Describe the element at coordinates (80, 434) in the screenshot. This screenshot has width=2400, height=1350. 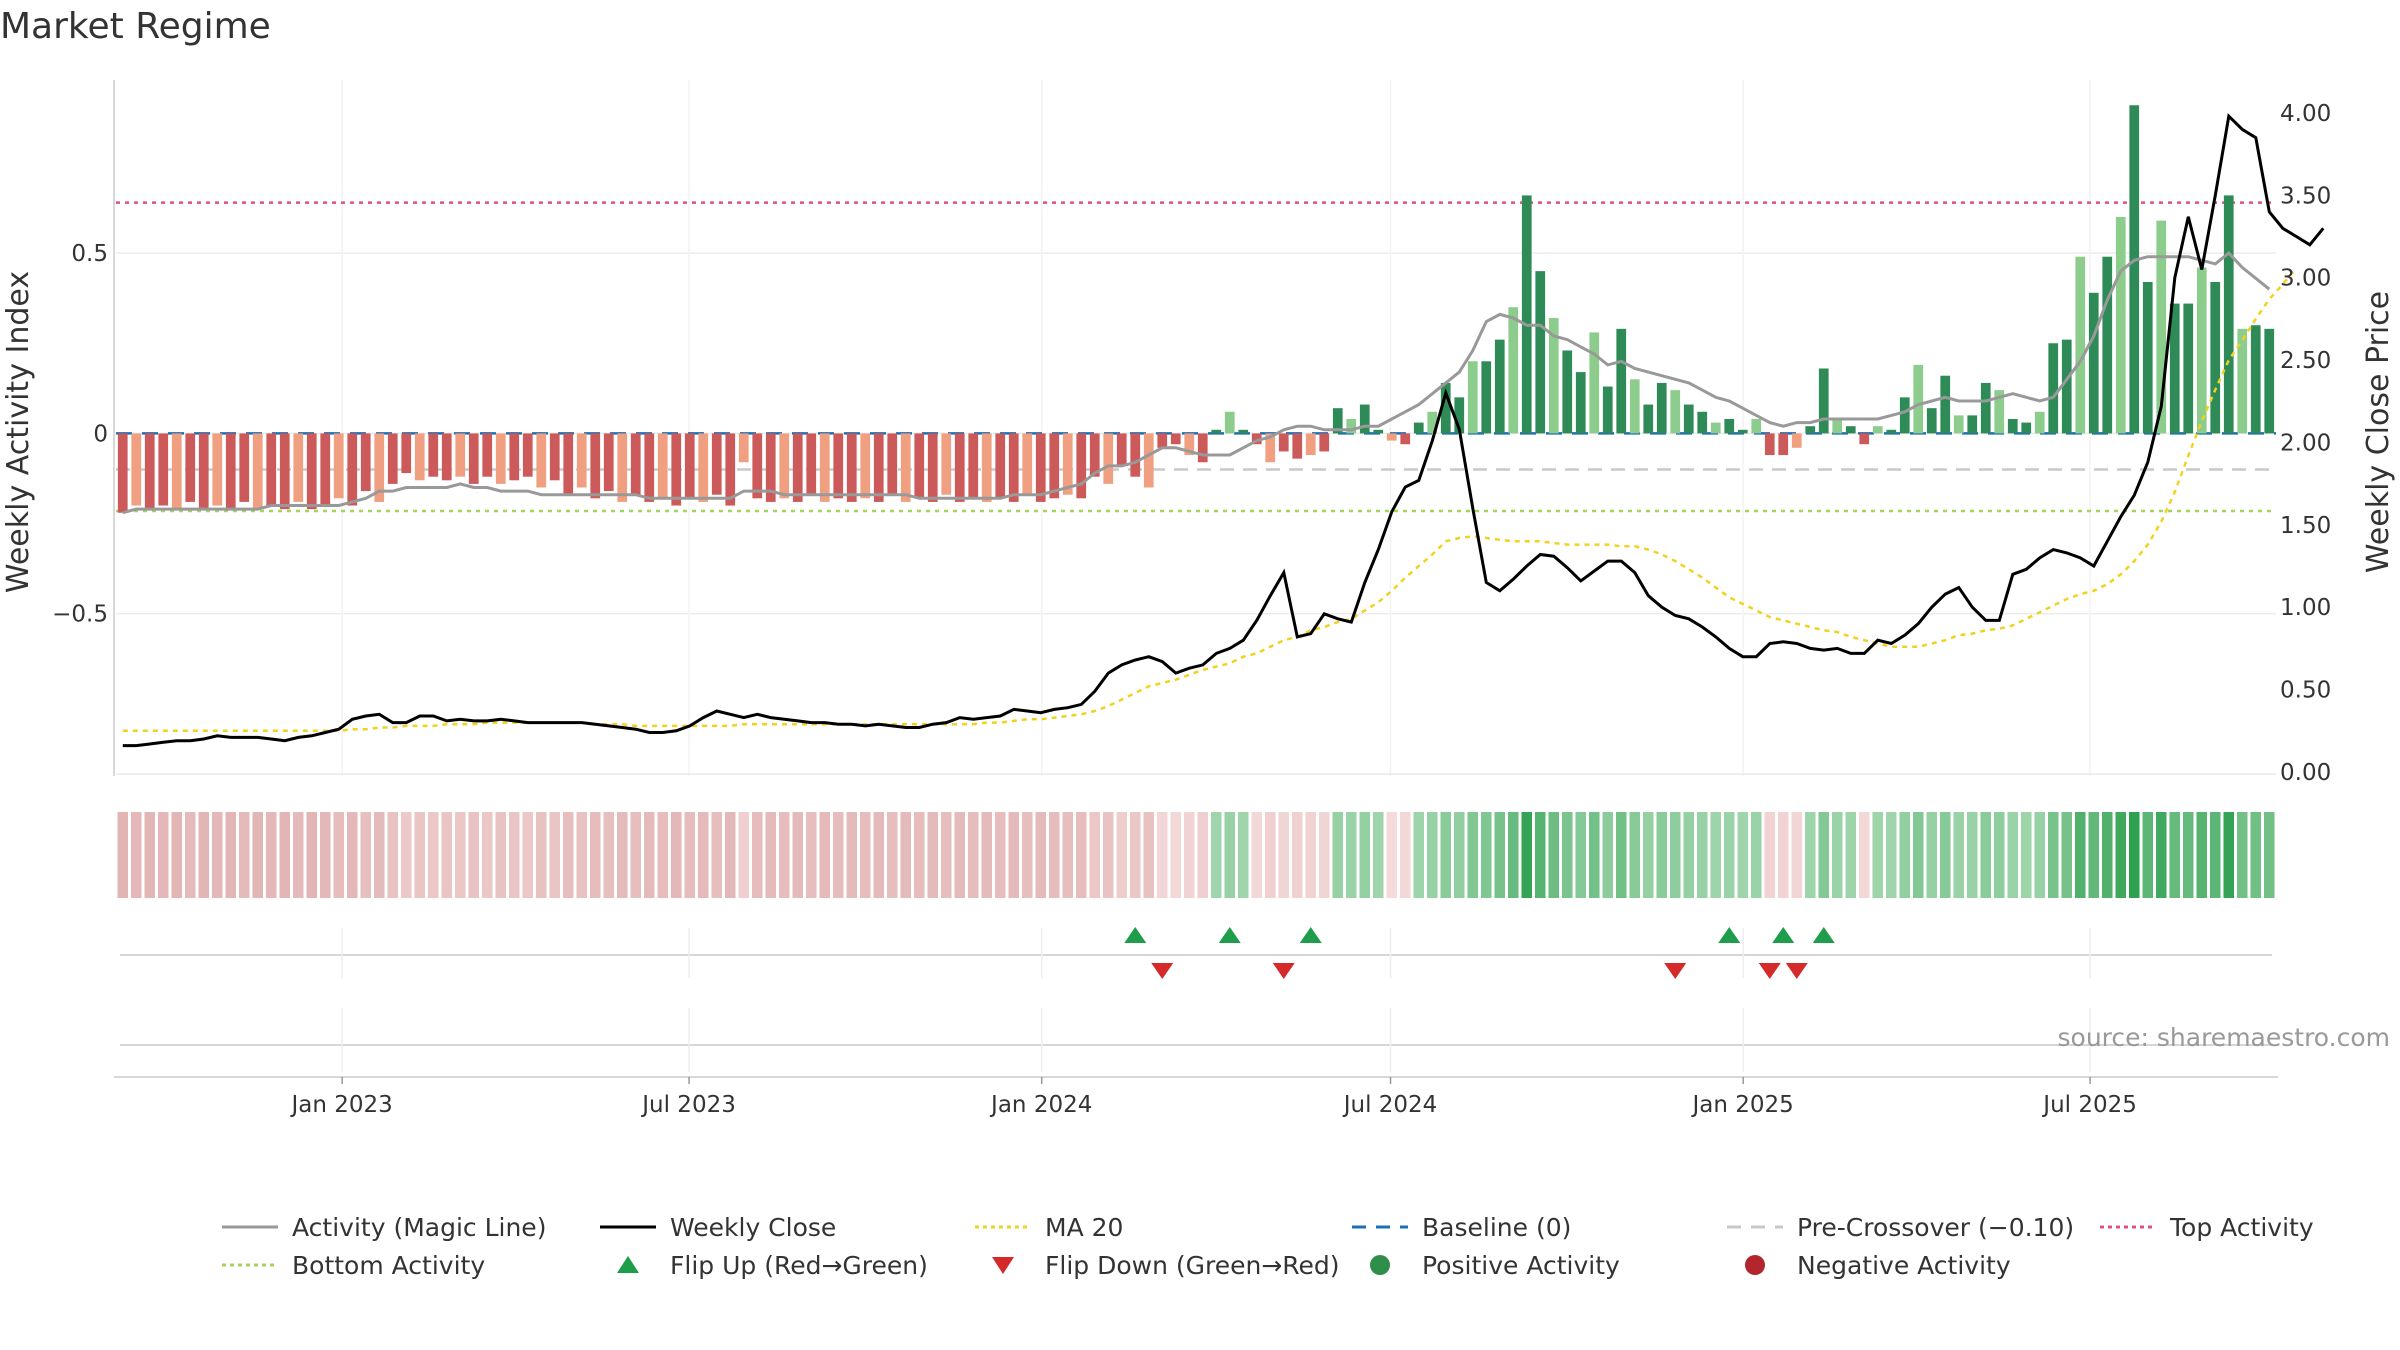
I see `left-axis-ticks: 0.5 0 −0.5` at that location.